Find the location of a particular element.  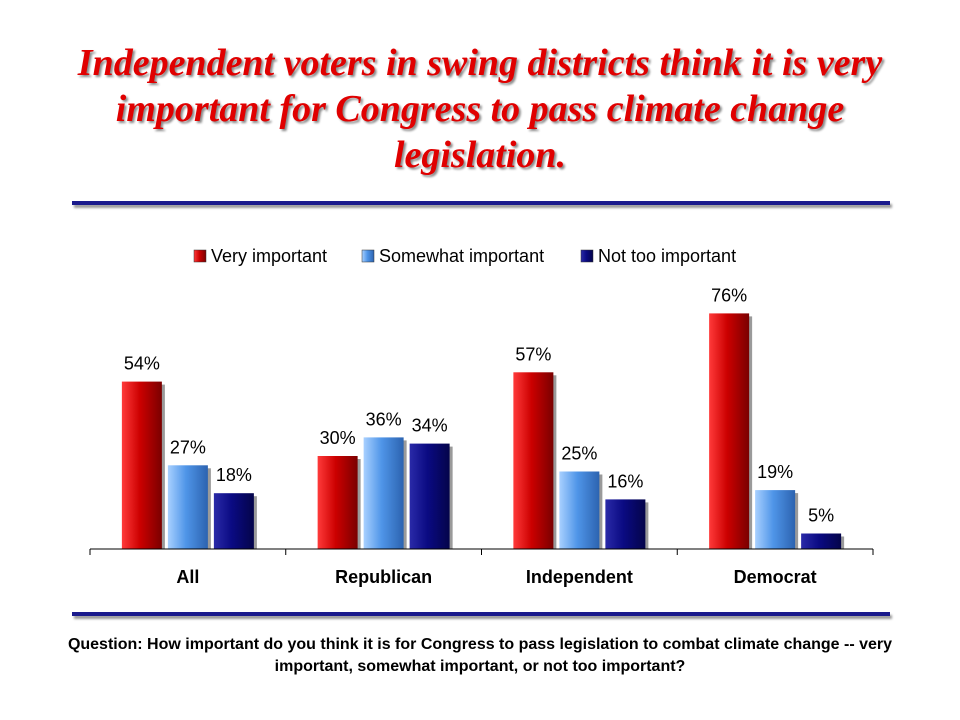

value-label-somewhat-important-all: 27% is located at coordinates (188, 447).